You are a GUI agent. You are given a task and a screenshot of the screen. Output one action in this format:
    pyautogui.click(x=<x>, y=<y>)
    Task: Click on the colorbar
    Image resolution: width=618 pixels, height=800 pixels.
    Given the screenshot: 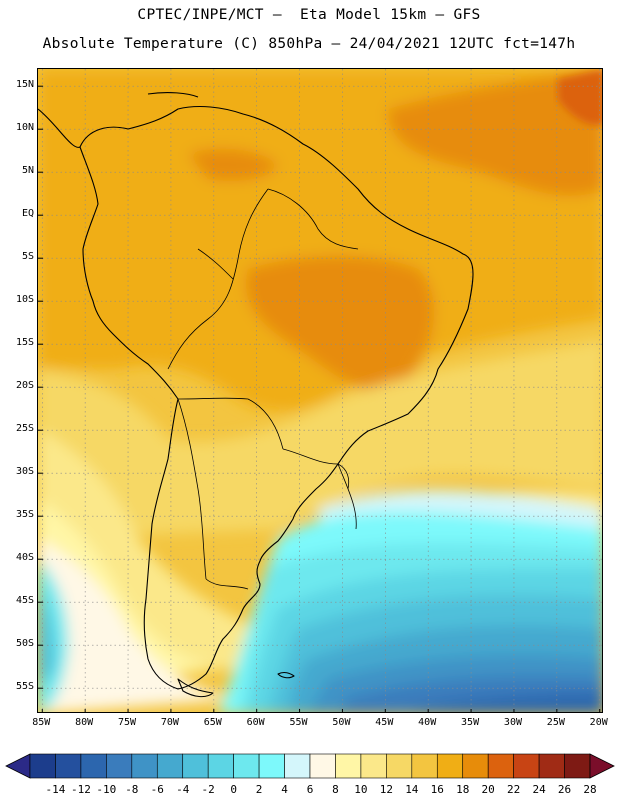 What is the action you would take?
    pyautogui.click(x=310, y=766)
    